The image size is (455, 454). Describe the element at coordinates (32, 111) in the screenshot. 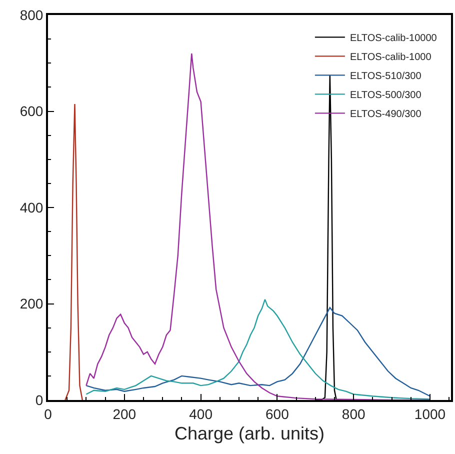

I see `y-tick-label: 600` at that location.